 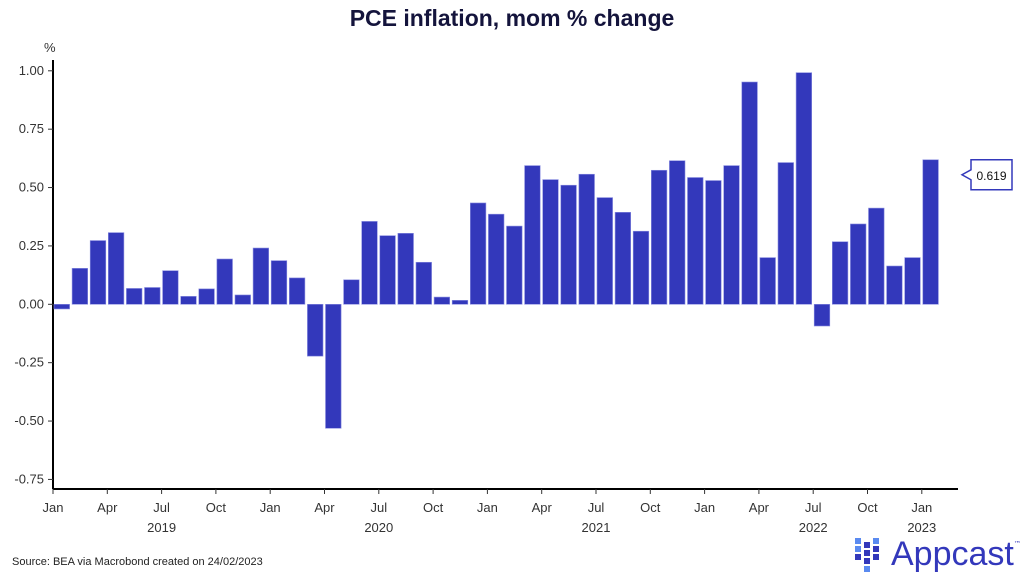 What do you see at coordinates (952, 554) in the screenshot?
I see `logo-text: Appcast` at bounding box center [952, 554].